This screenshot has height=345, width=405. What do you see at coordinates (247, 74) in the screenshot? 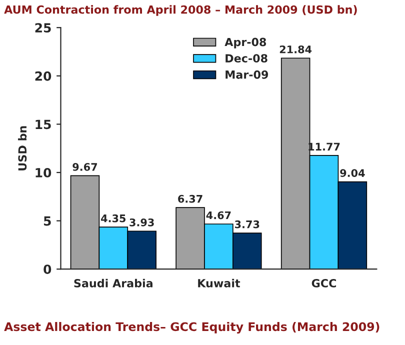
I see `legend-label: Mar-09` at bounding box center [247, 74].